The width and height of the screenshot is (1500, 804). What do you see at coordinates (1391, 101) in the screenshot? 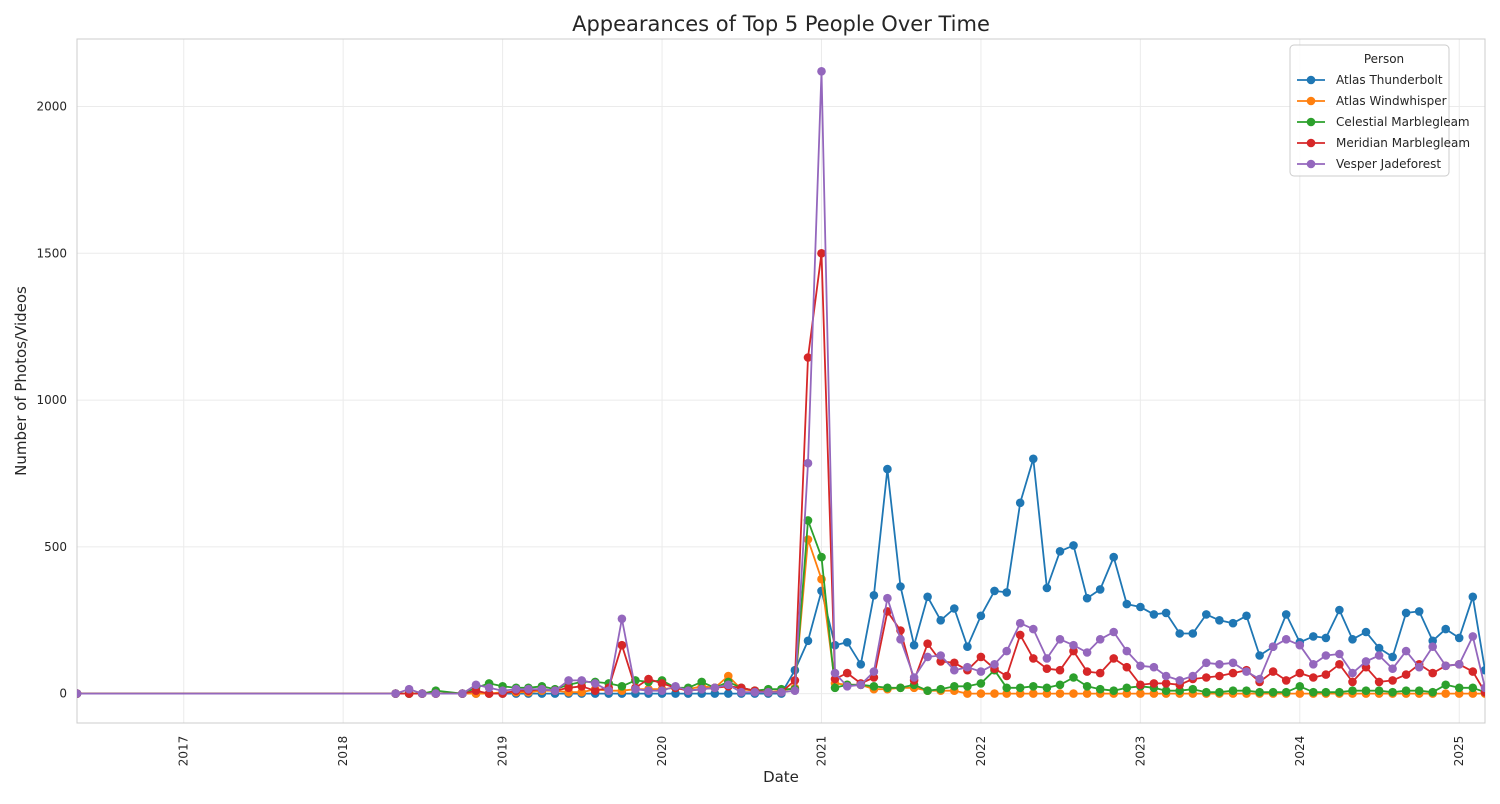
I see `legend-label: Atlas Windwhisper` at bounding box center [1391, 101].